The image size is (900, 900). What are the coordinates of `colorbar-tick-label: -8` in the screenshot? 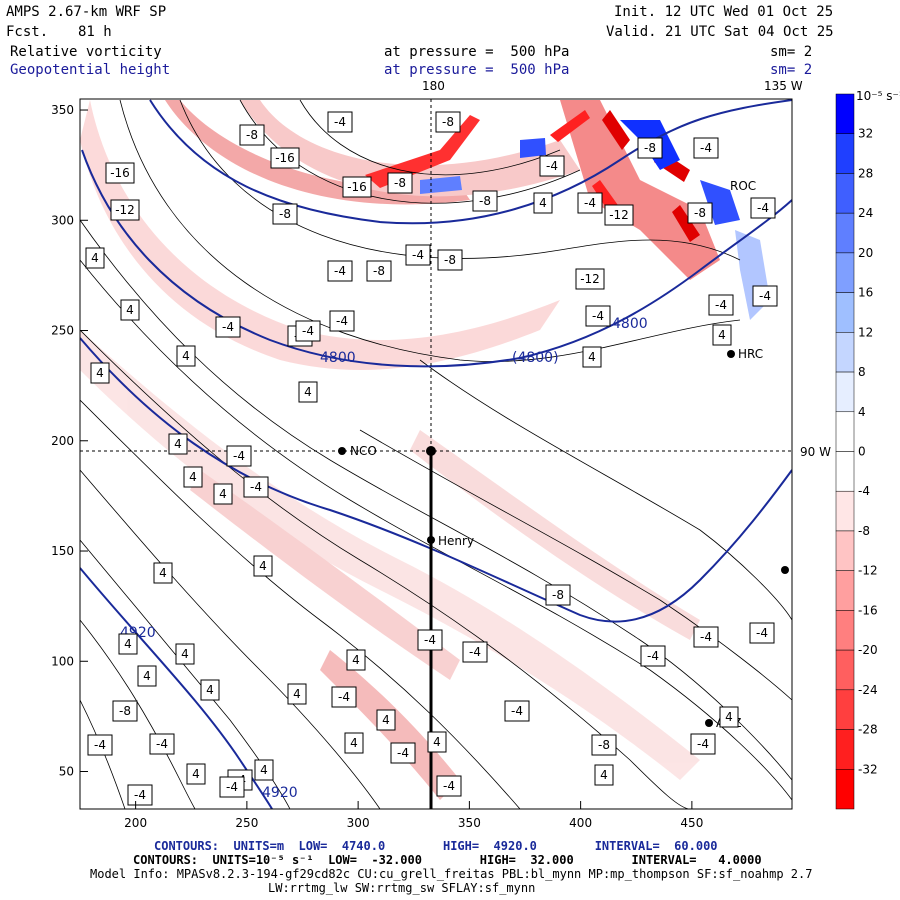 It's located at (864, 531).